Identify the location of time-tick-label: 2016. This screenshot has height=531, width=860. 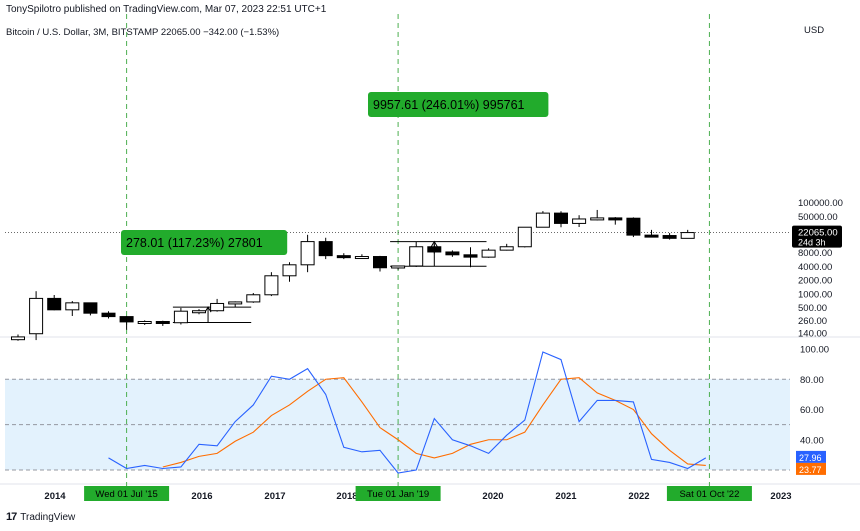
(201, 496).